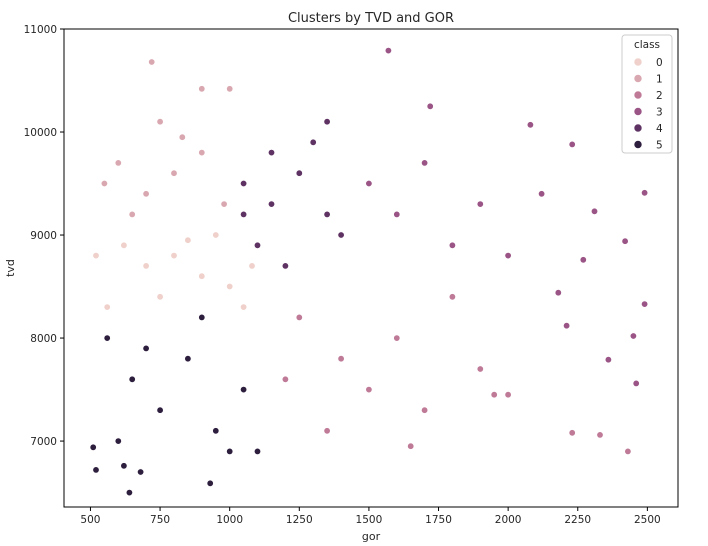  Describe the element at coordinates (508, 520) in the screenshot. I see `x-tick-label: 2000` at that location.